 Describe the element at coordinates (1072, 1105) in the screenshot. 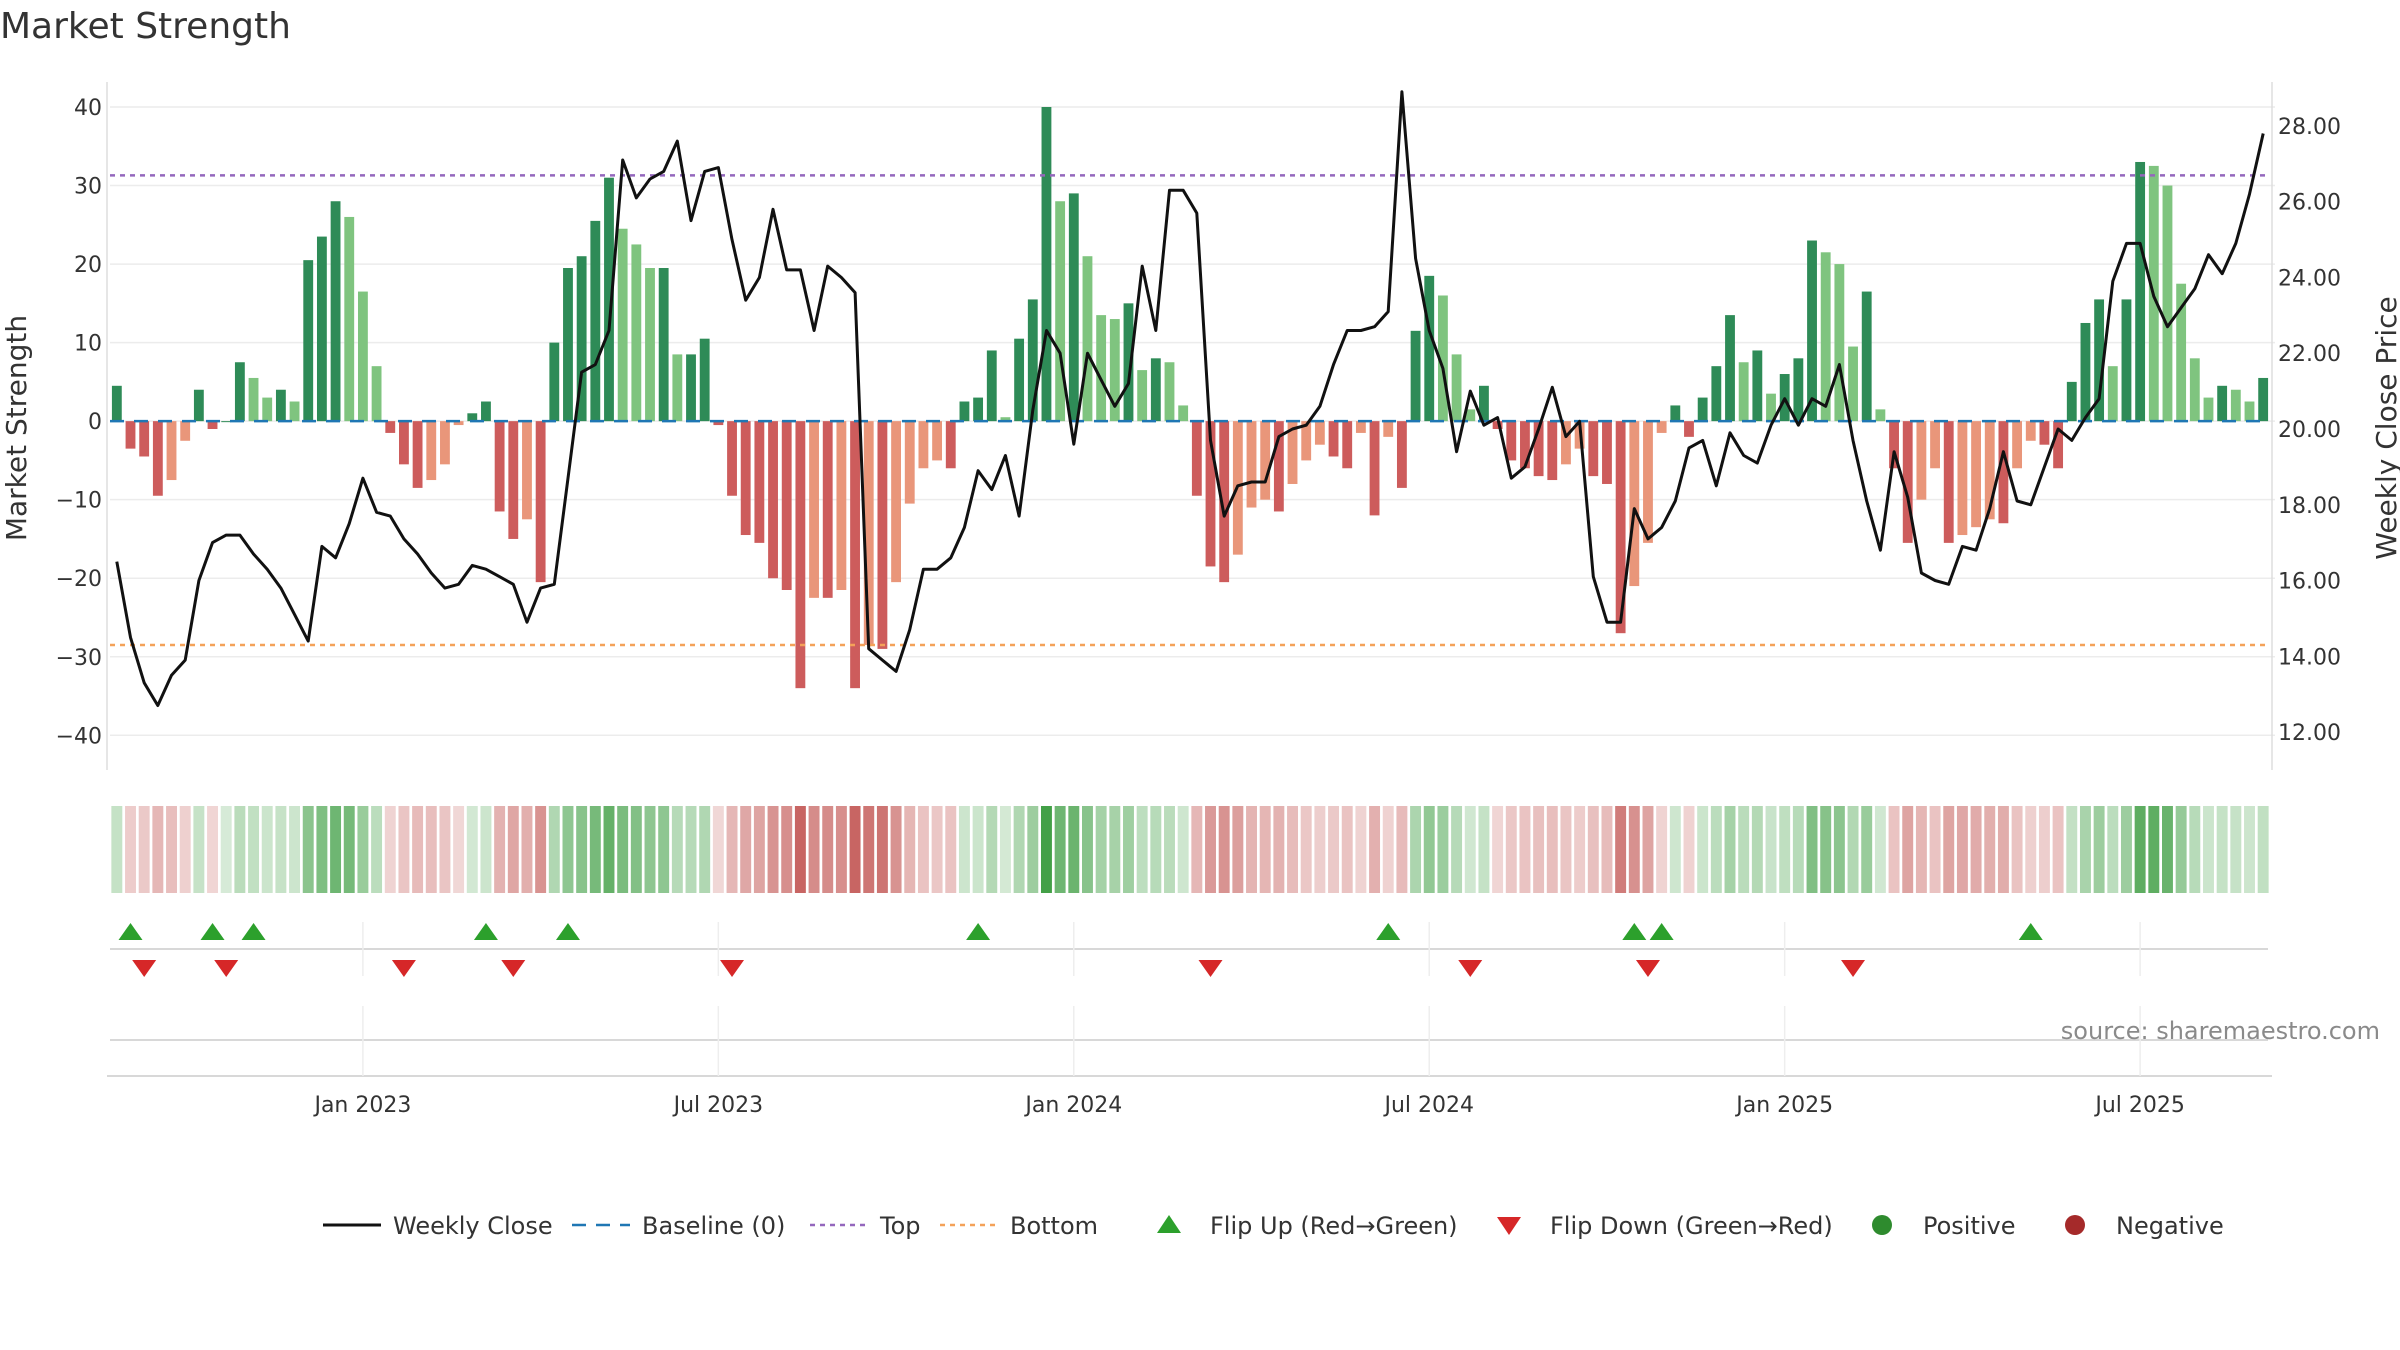

I see `x-tick-label: Jan 2024` at that location.